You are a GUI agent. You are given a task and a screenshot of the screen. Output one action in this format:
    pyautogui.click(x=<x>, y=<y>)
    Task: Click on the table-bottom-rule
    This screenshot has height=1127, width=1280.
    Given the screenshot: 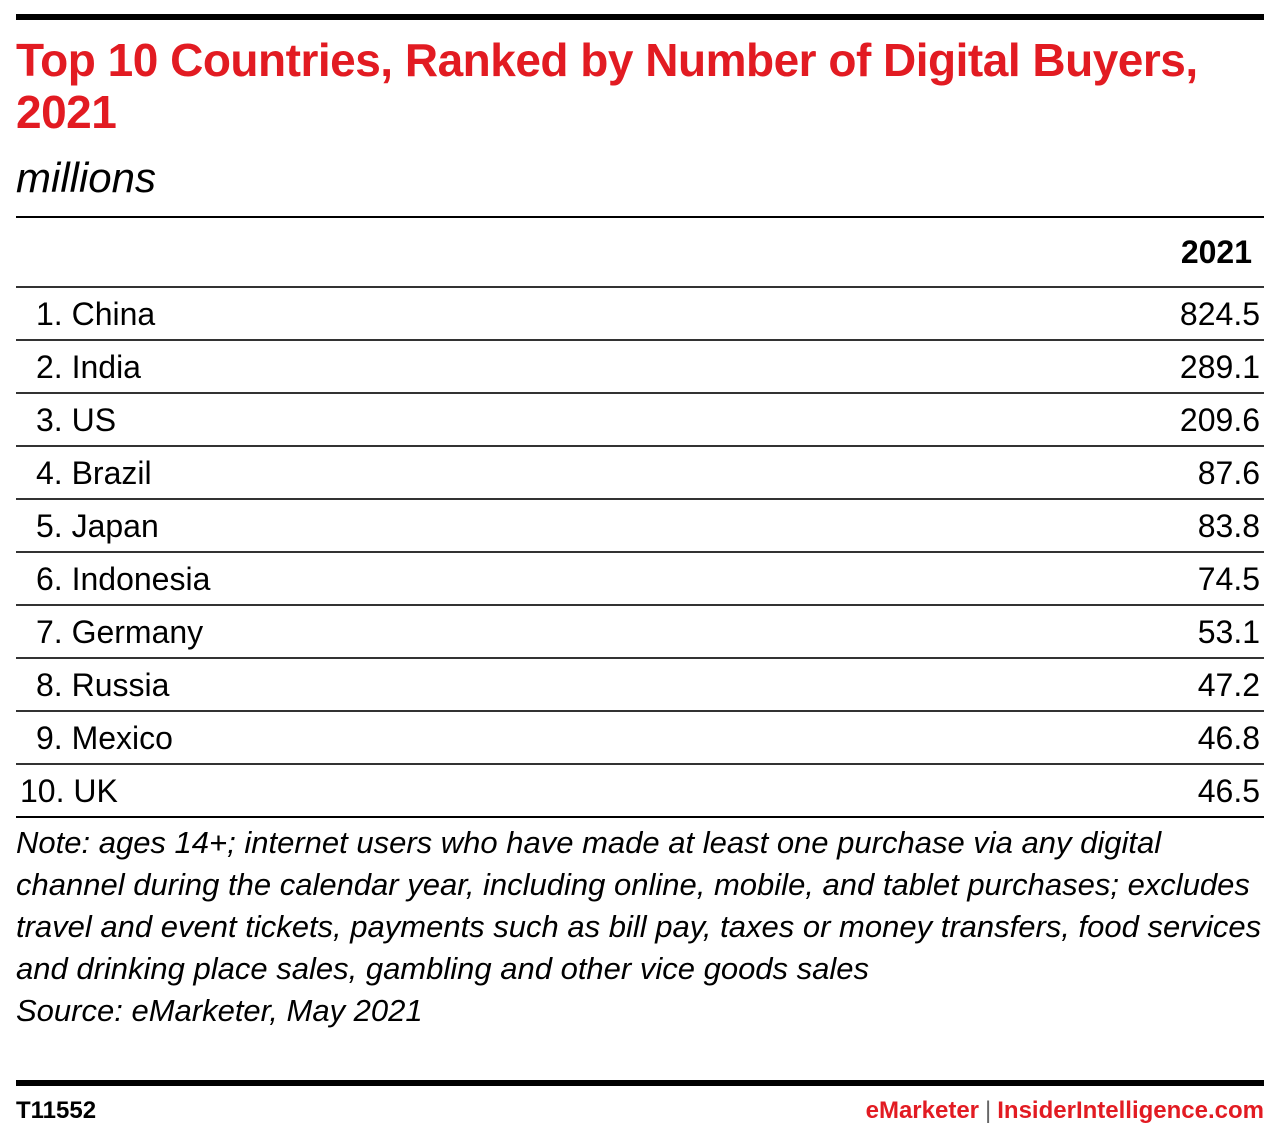 What is the action you would take?
    pyautogui.click(x=640, y=817)
    